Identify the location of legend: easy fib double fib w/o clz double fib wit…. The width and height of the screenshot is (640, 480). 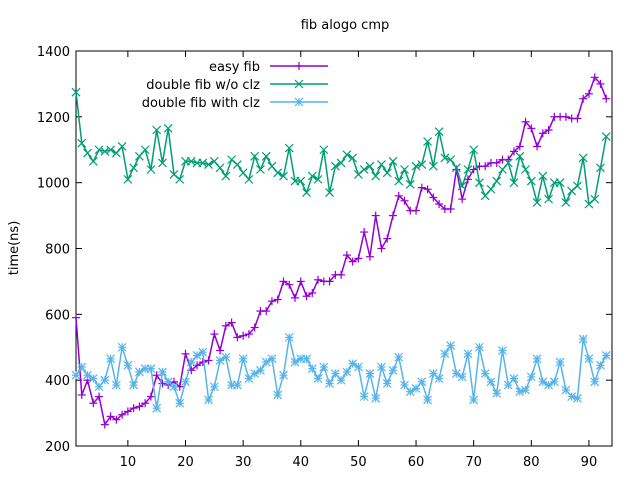
(235, 85).